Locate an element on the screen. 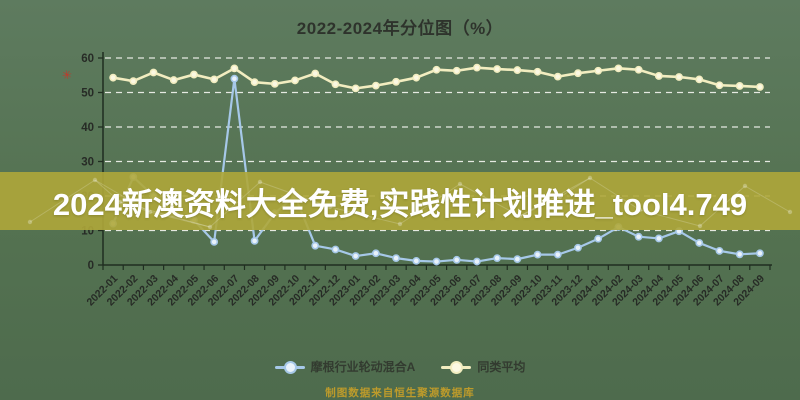 This screenshot has height=400, width=800. y-tick-label: 60 is located at coordinates (87, 59).